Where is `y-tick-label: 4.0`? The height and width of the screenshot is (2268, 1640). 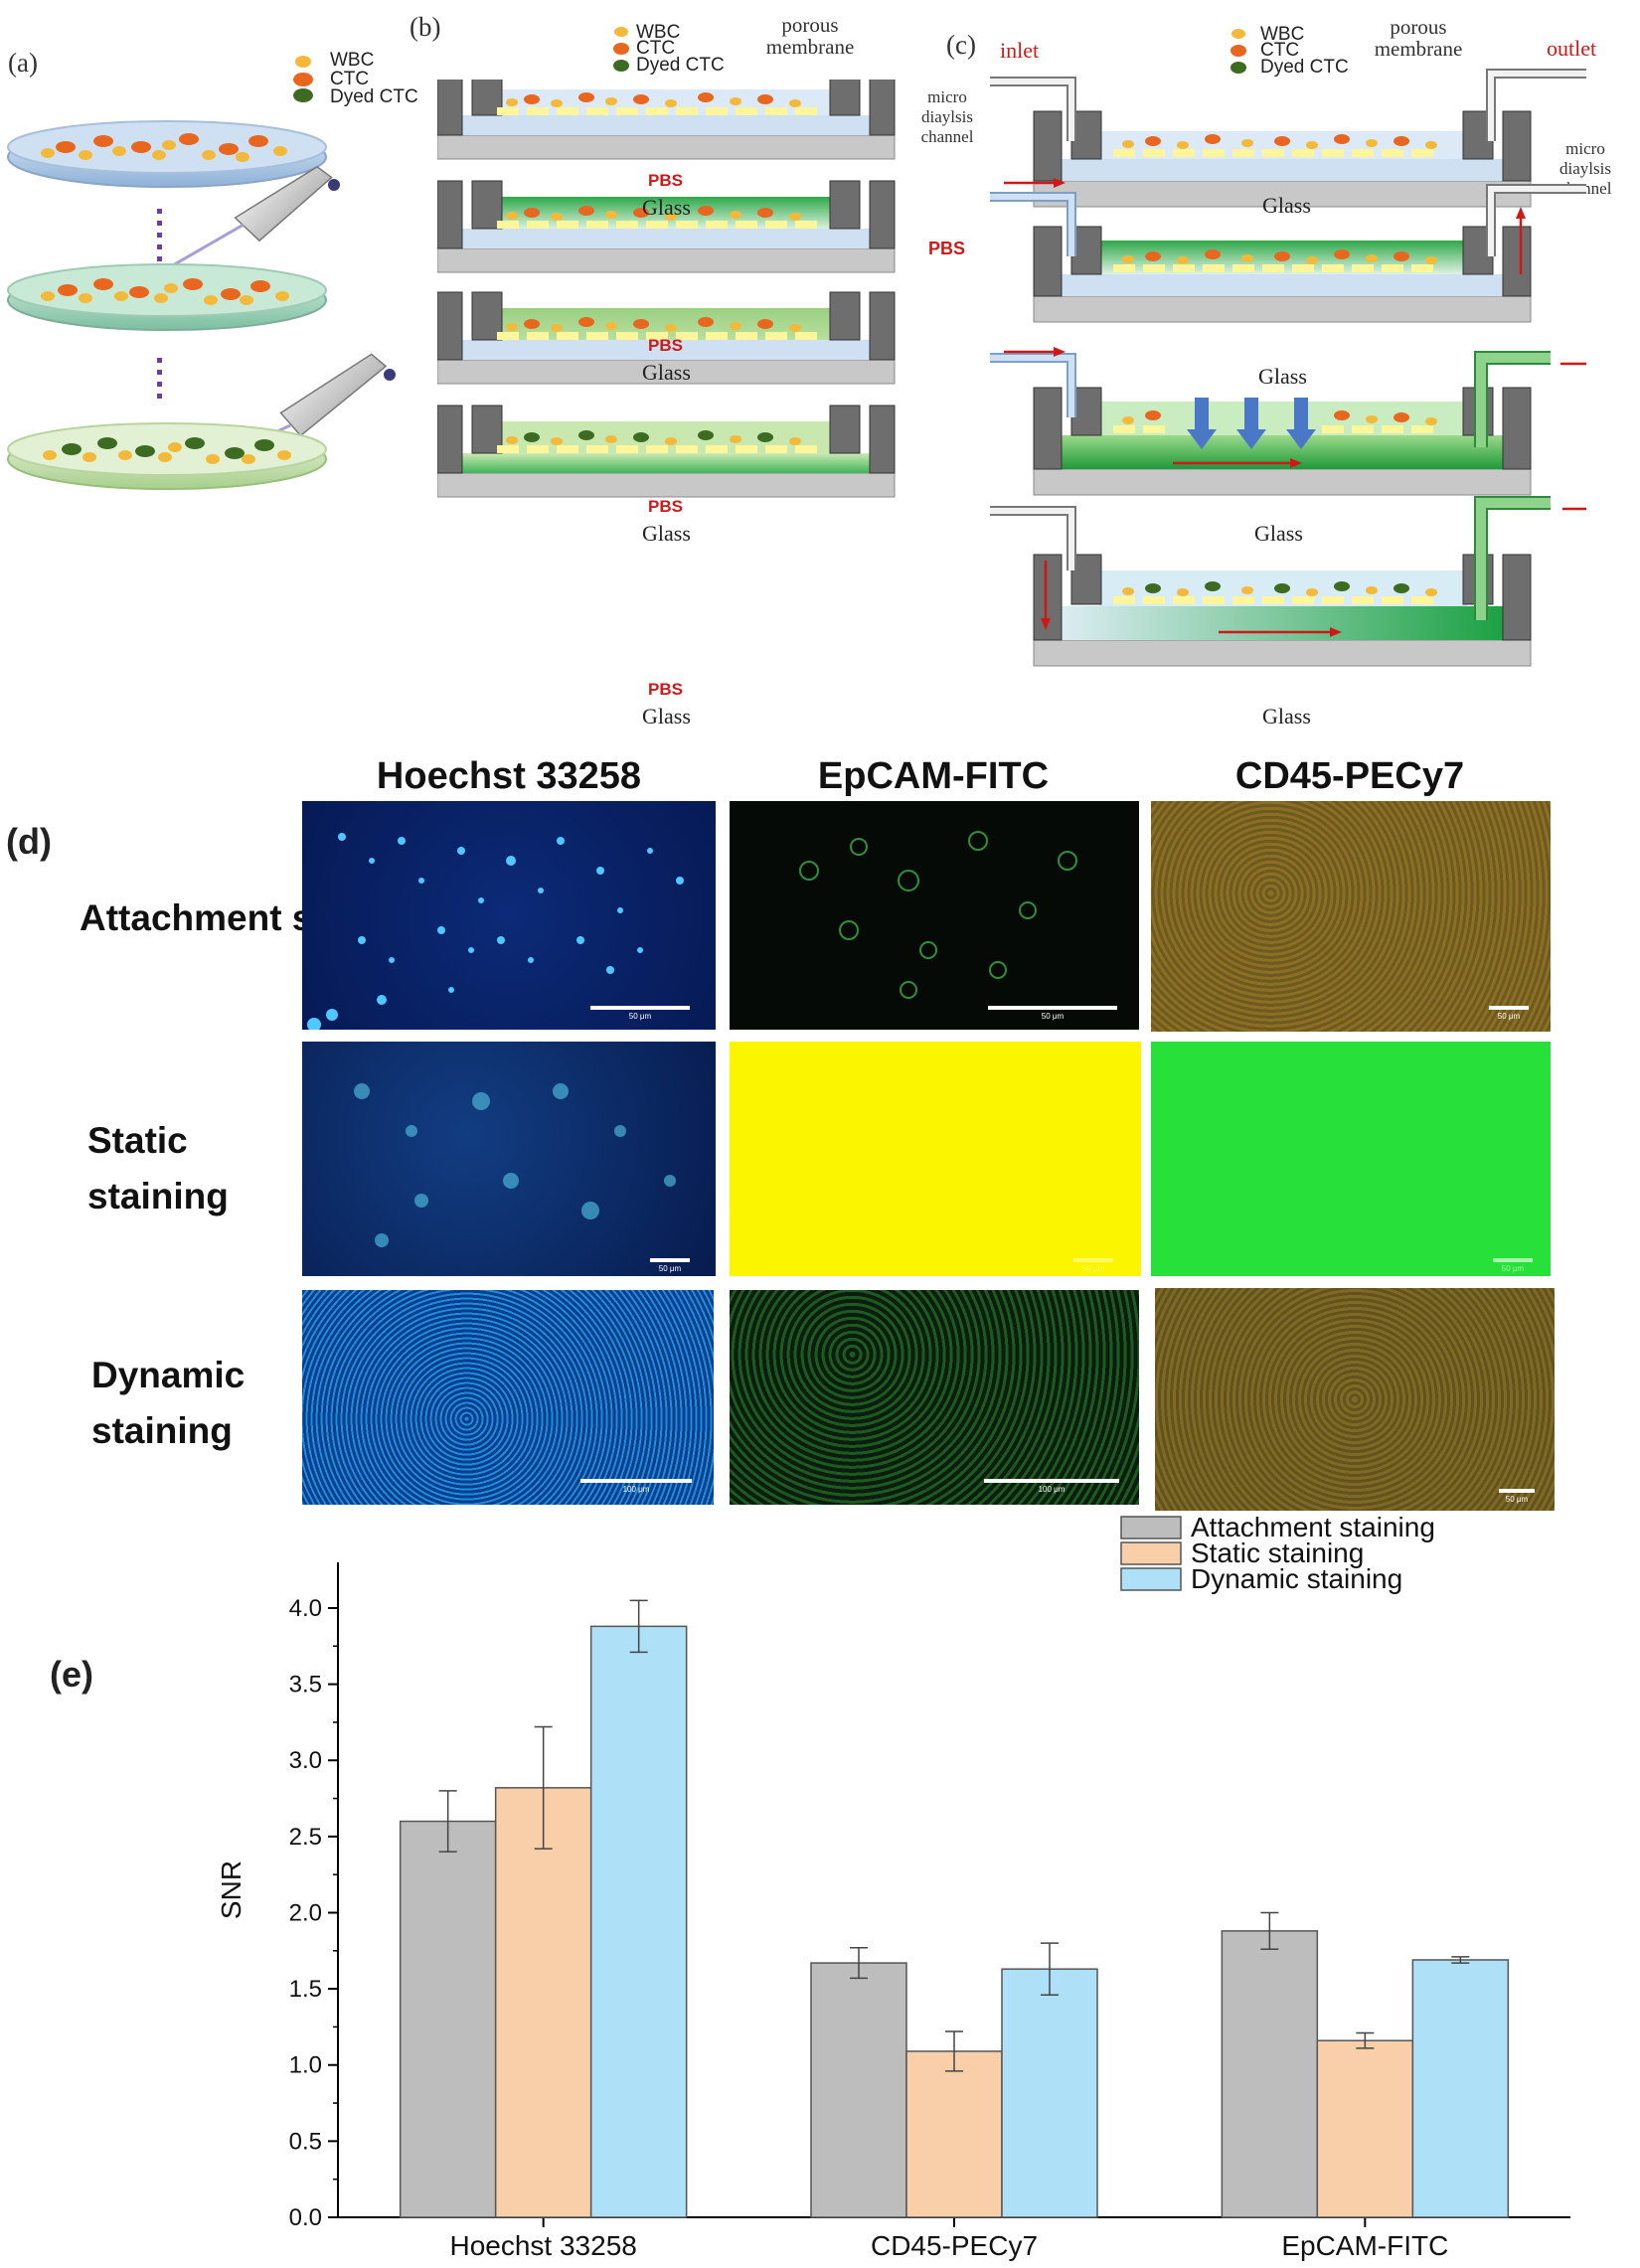
y-tick-label: 4.0 is located at coordinates (305, 1608).